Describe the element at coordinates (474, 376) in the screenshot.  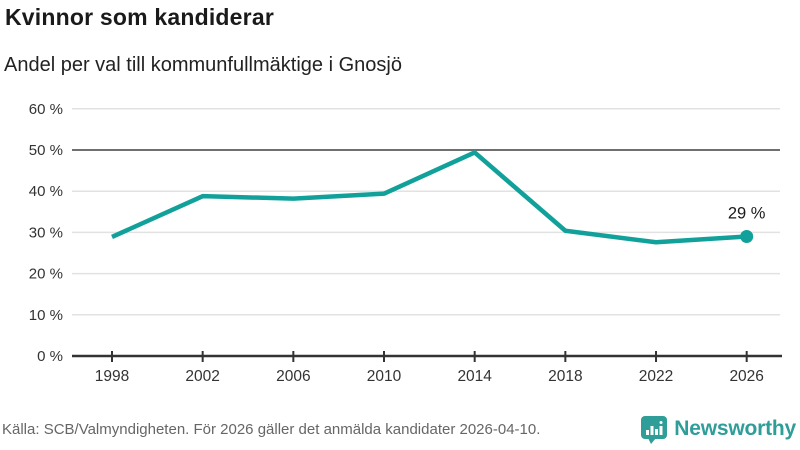
I see `x-tick-label: 2014` at that location.